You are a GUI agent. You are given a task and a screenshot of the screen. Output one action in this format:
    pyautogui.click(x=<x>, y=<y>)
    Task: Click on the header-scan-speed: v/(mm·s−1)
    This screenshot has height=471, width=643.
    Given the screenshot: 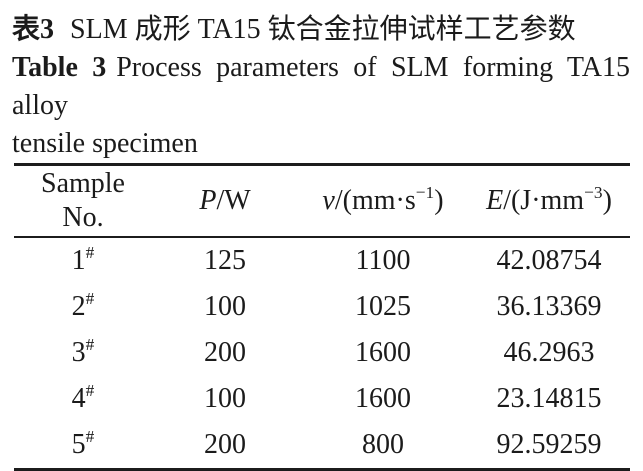 What is the action you would take?
    pyautogui.click(x=383, y=201)
    